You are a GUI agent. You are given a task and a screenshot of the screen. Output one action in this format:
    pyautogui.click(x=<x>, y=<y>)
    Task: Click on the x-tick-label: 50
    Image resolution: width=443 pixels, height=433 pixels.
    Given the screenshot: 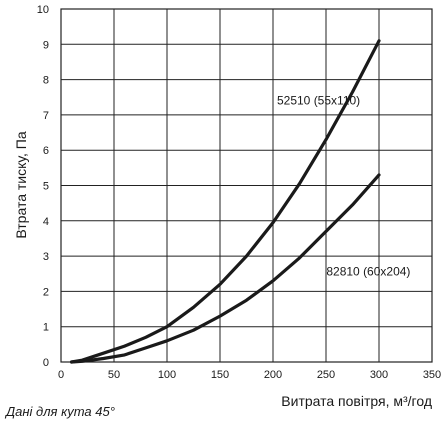 What is the action you would take?
    pyautogui.click(x=114, y=375)
    